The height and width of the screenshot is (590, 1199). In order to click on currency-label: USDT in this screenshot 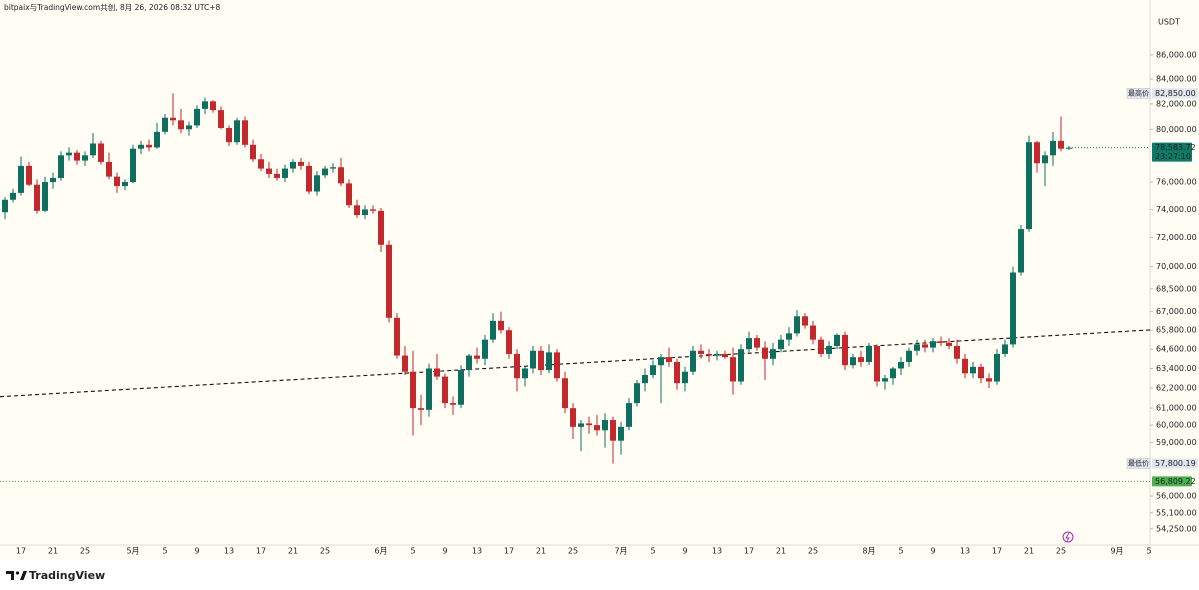, I will do `click(1169, 22)`.